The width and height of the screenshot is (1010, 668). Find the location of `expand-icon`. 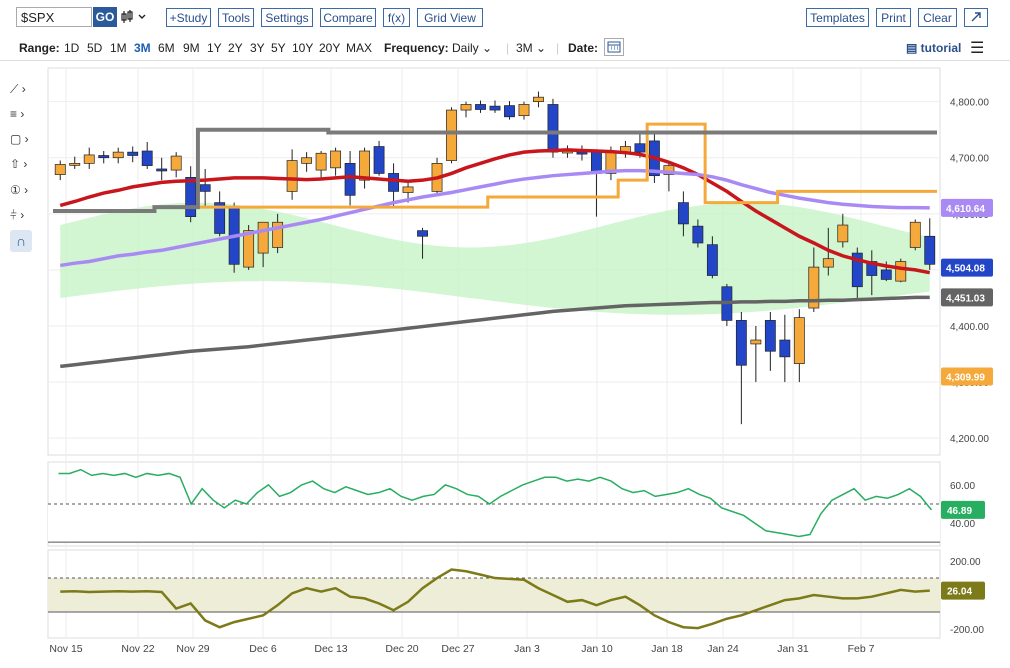

expand-icon is located at coordinates (976, 17).